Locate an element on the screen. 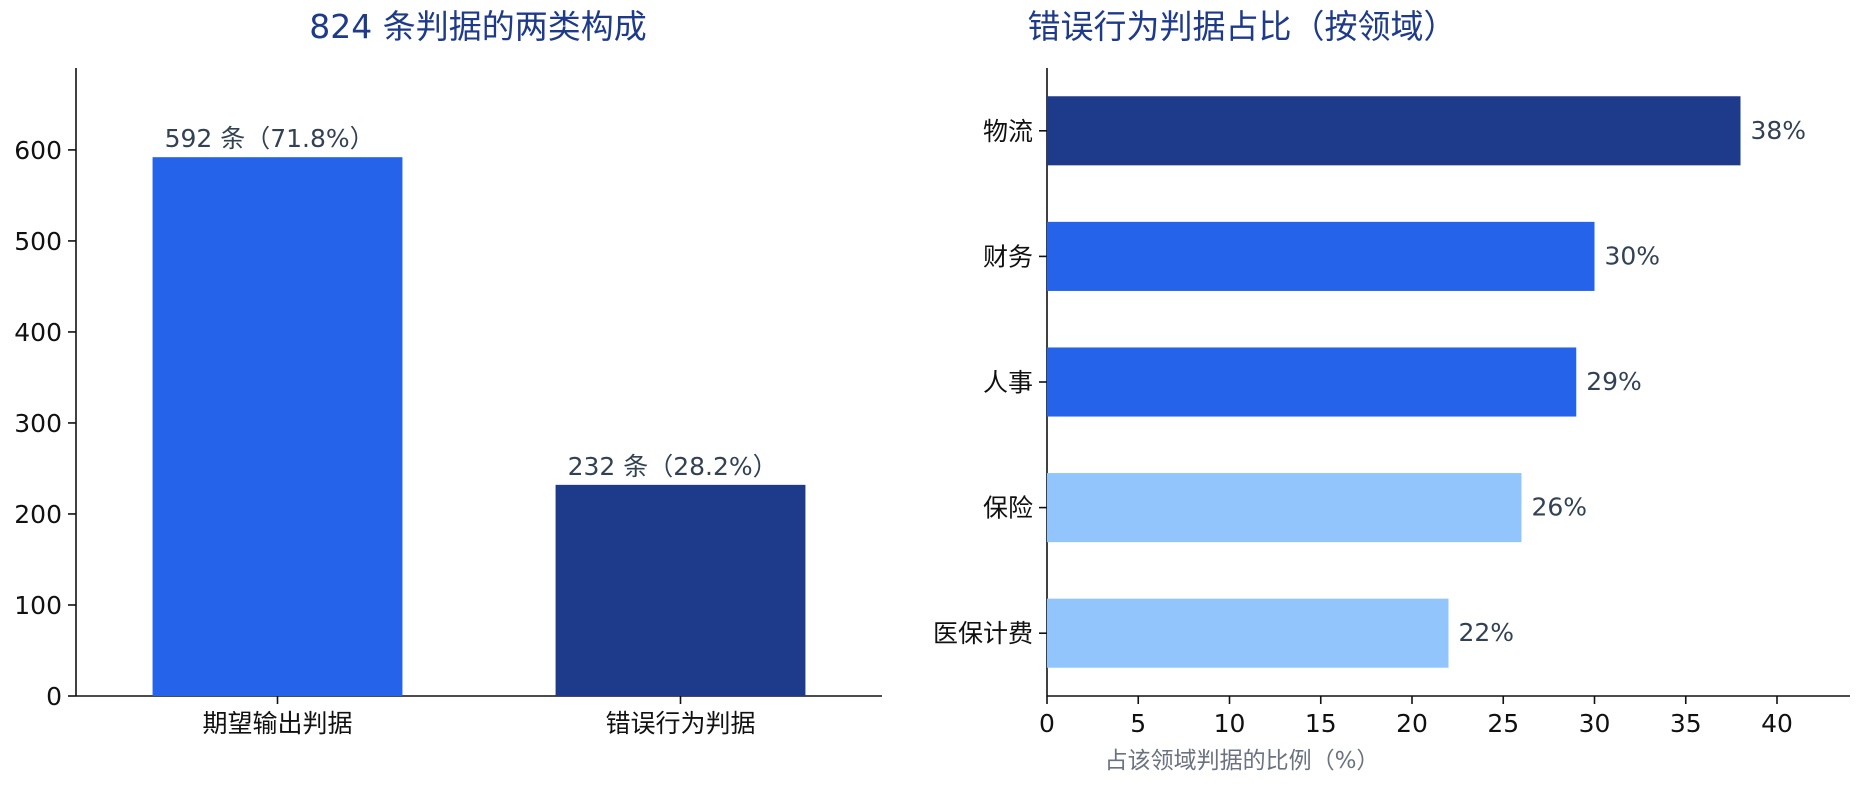 The image size is (1865, 786). y-tick-label: 医保计费 is located at coordinates (983, 633).